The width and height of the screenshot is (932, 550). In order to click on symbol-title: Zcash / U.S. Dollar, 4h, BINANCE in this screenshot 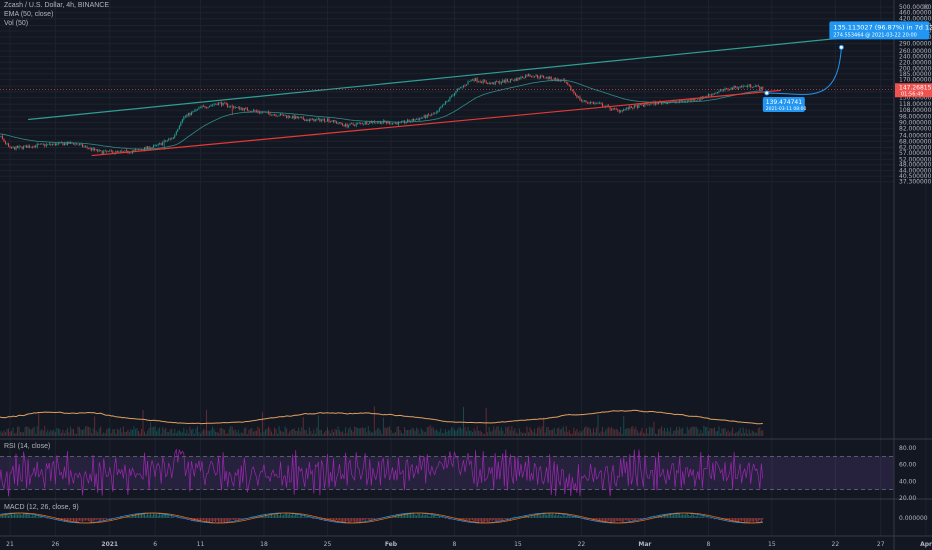, I will do `click(57, 5)`.